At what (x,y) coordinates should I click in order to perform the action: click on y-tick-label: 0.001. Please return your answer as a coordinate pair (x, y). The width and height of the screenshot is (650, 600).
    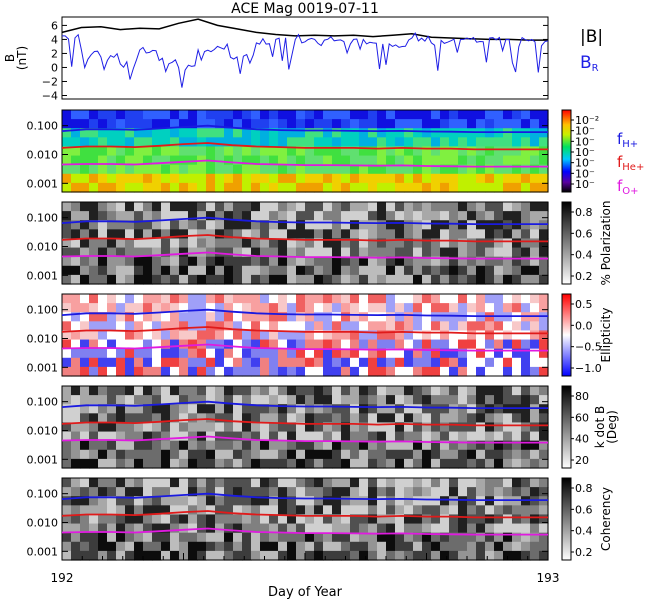
    Looking at the image, I should click on (43, 275).